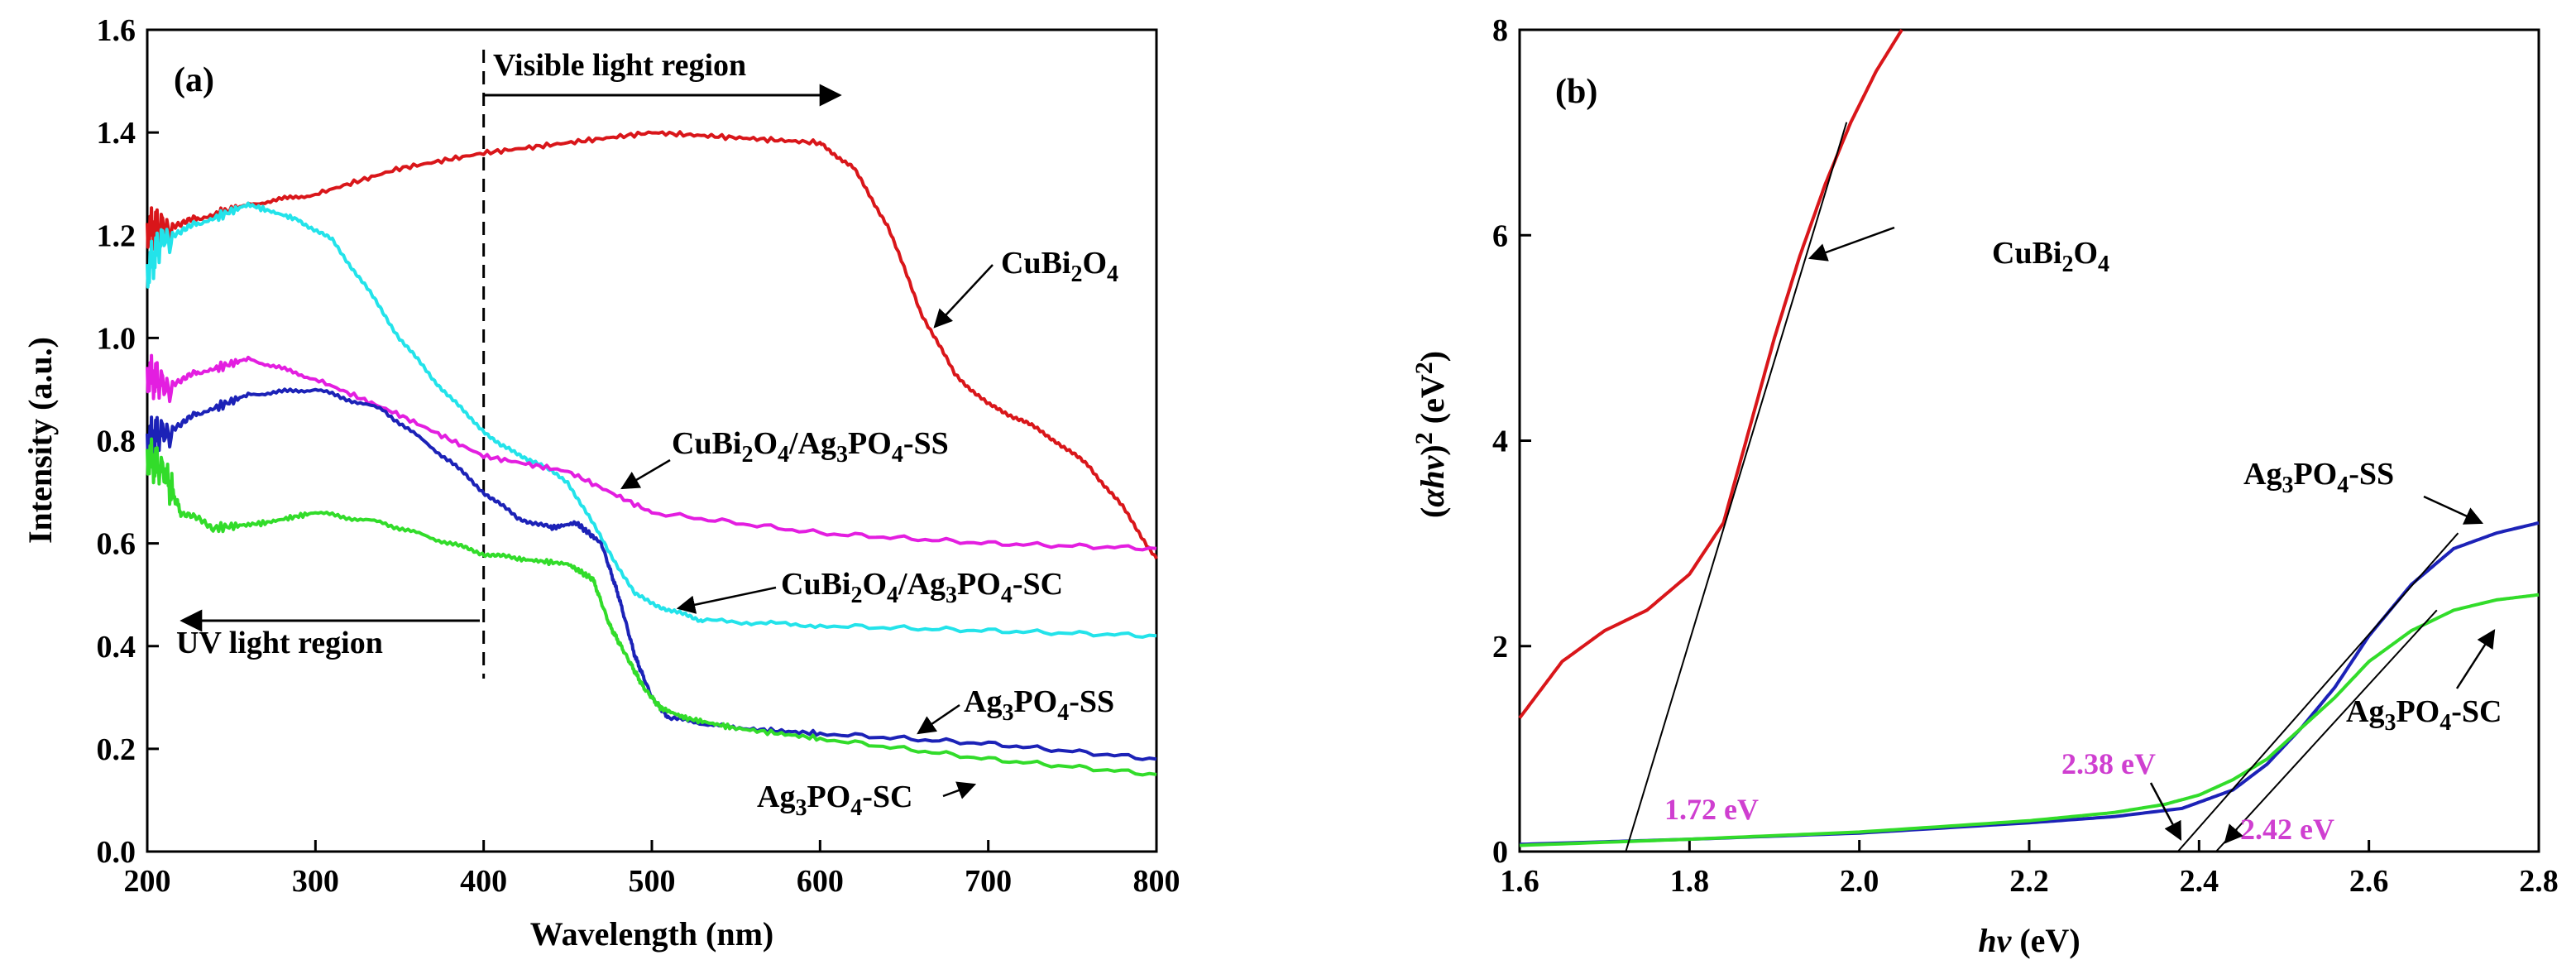 Image resolution: width=2576 pixels, height=979 pixels. What do you see at coordinates (1500, 647) in the screenshot?
I see `b-ytick-label: 2` at bounding box center [1500, 647].